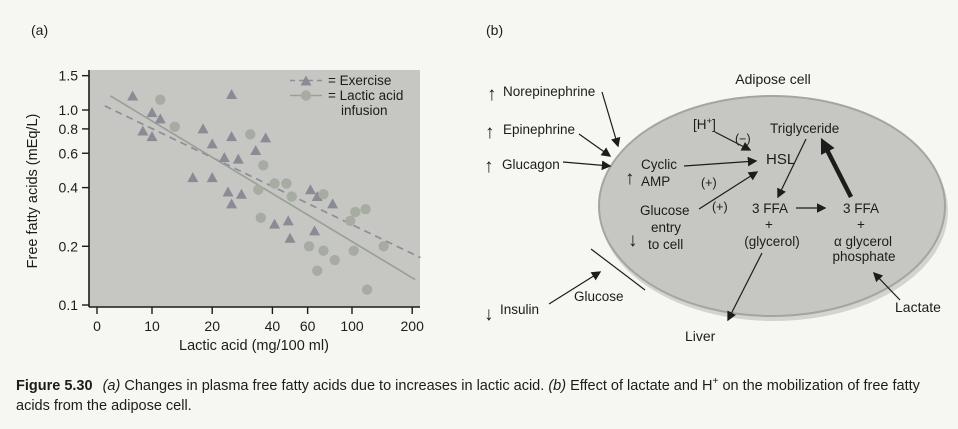 Image resolution: width=958 pixels, height=429 pixels. I want to click on circle-marker-icon, so click(306, 95).